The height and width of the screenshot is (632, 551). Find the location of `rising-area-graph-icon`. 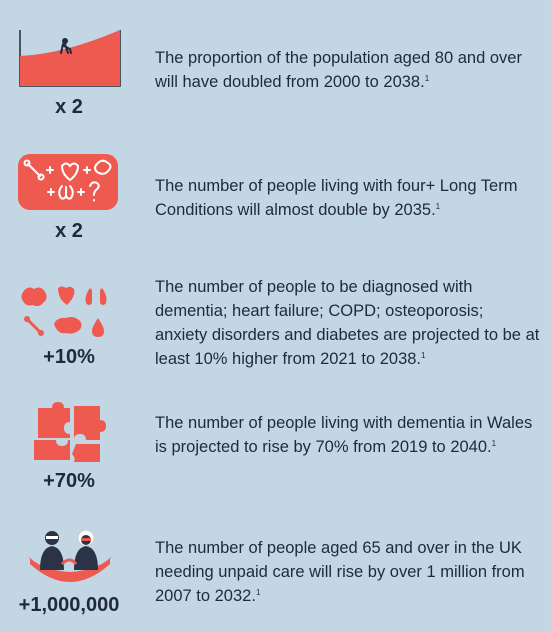

rising-area-graph-icon is located at coordinates (70, 58).